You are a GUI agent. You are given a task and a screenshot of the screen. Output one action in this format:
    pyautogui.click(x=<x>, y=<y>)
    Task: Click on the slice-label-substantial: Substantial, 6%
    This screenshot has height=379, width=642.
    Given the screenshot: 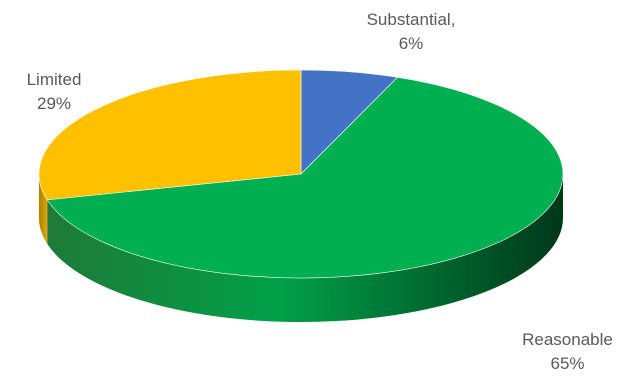 What is the action you would take?
    pyautogui.click(x=411, y=32)
    